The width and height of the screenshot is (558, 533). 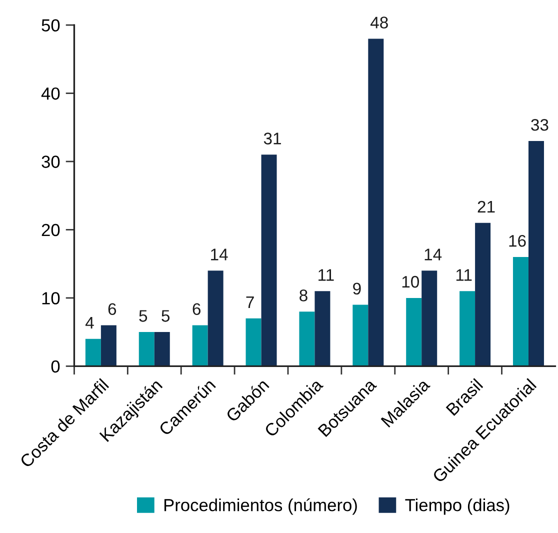 I want to click on data-label: 4, so click(x=89, y=322).